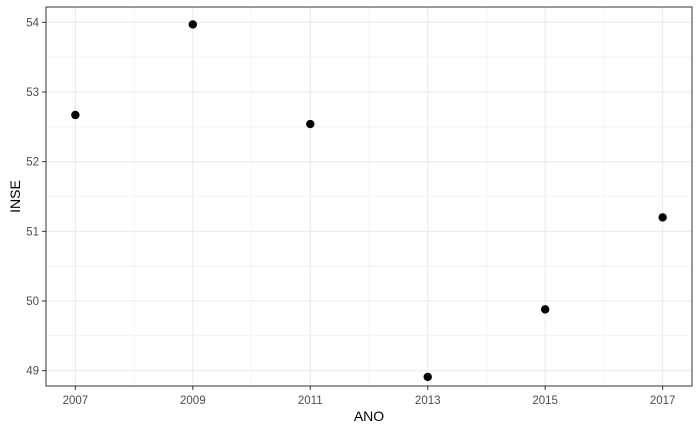 The width and height of the screenshot is (700, 432). Describe the element at coordinates (369, 396) in the screenshot. I see `x-axis-ticks: 2007 2009 2011 2013 2015 2017` at that location.